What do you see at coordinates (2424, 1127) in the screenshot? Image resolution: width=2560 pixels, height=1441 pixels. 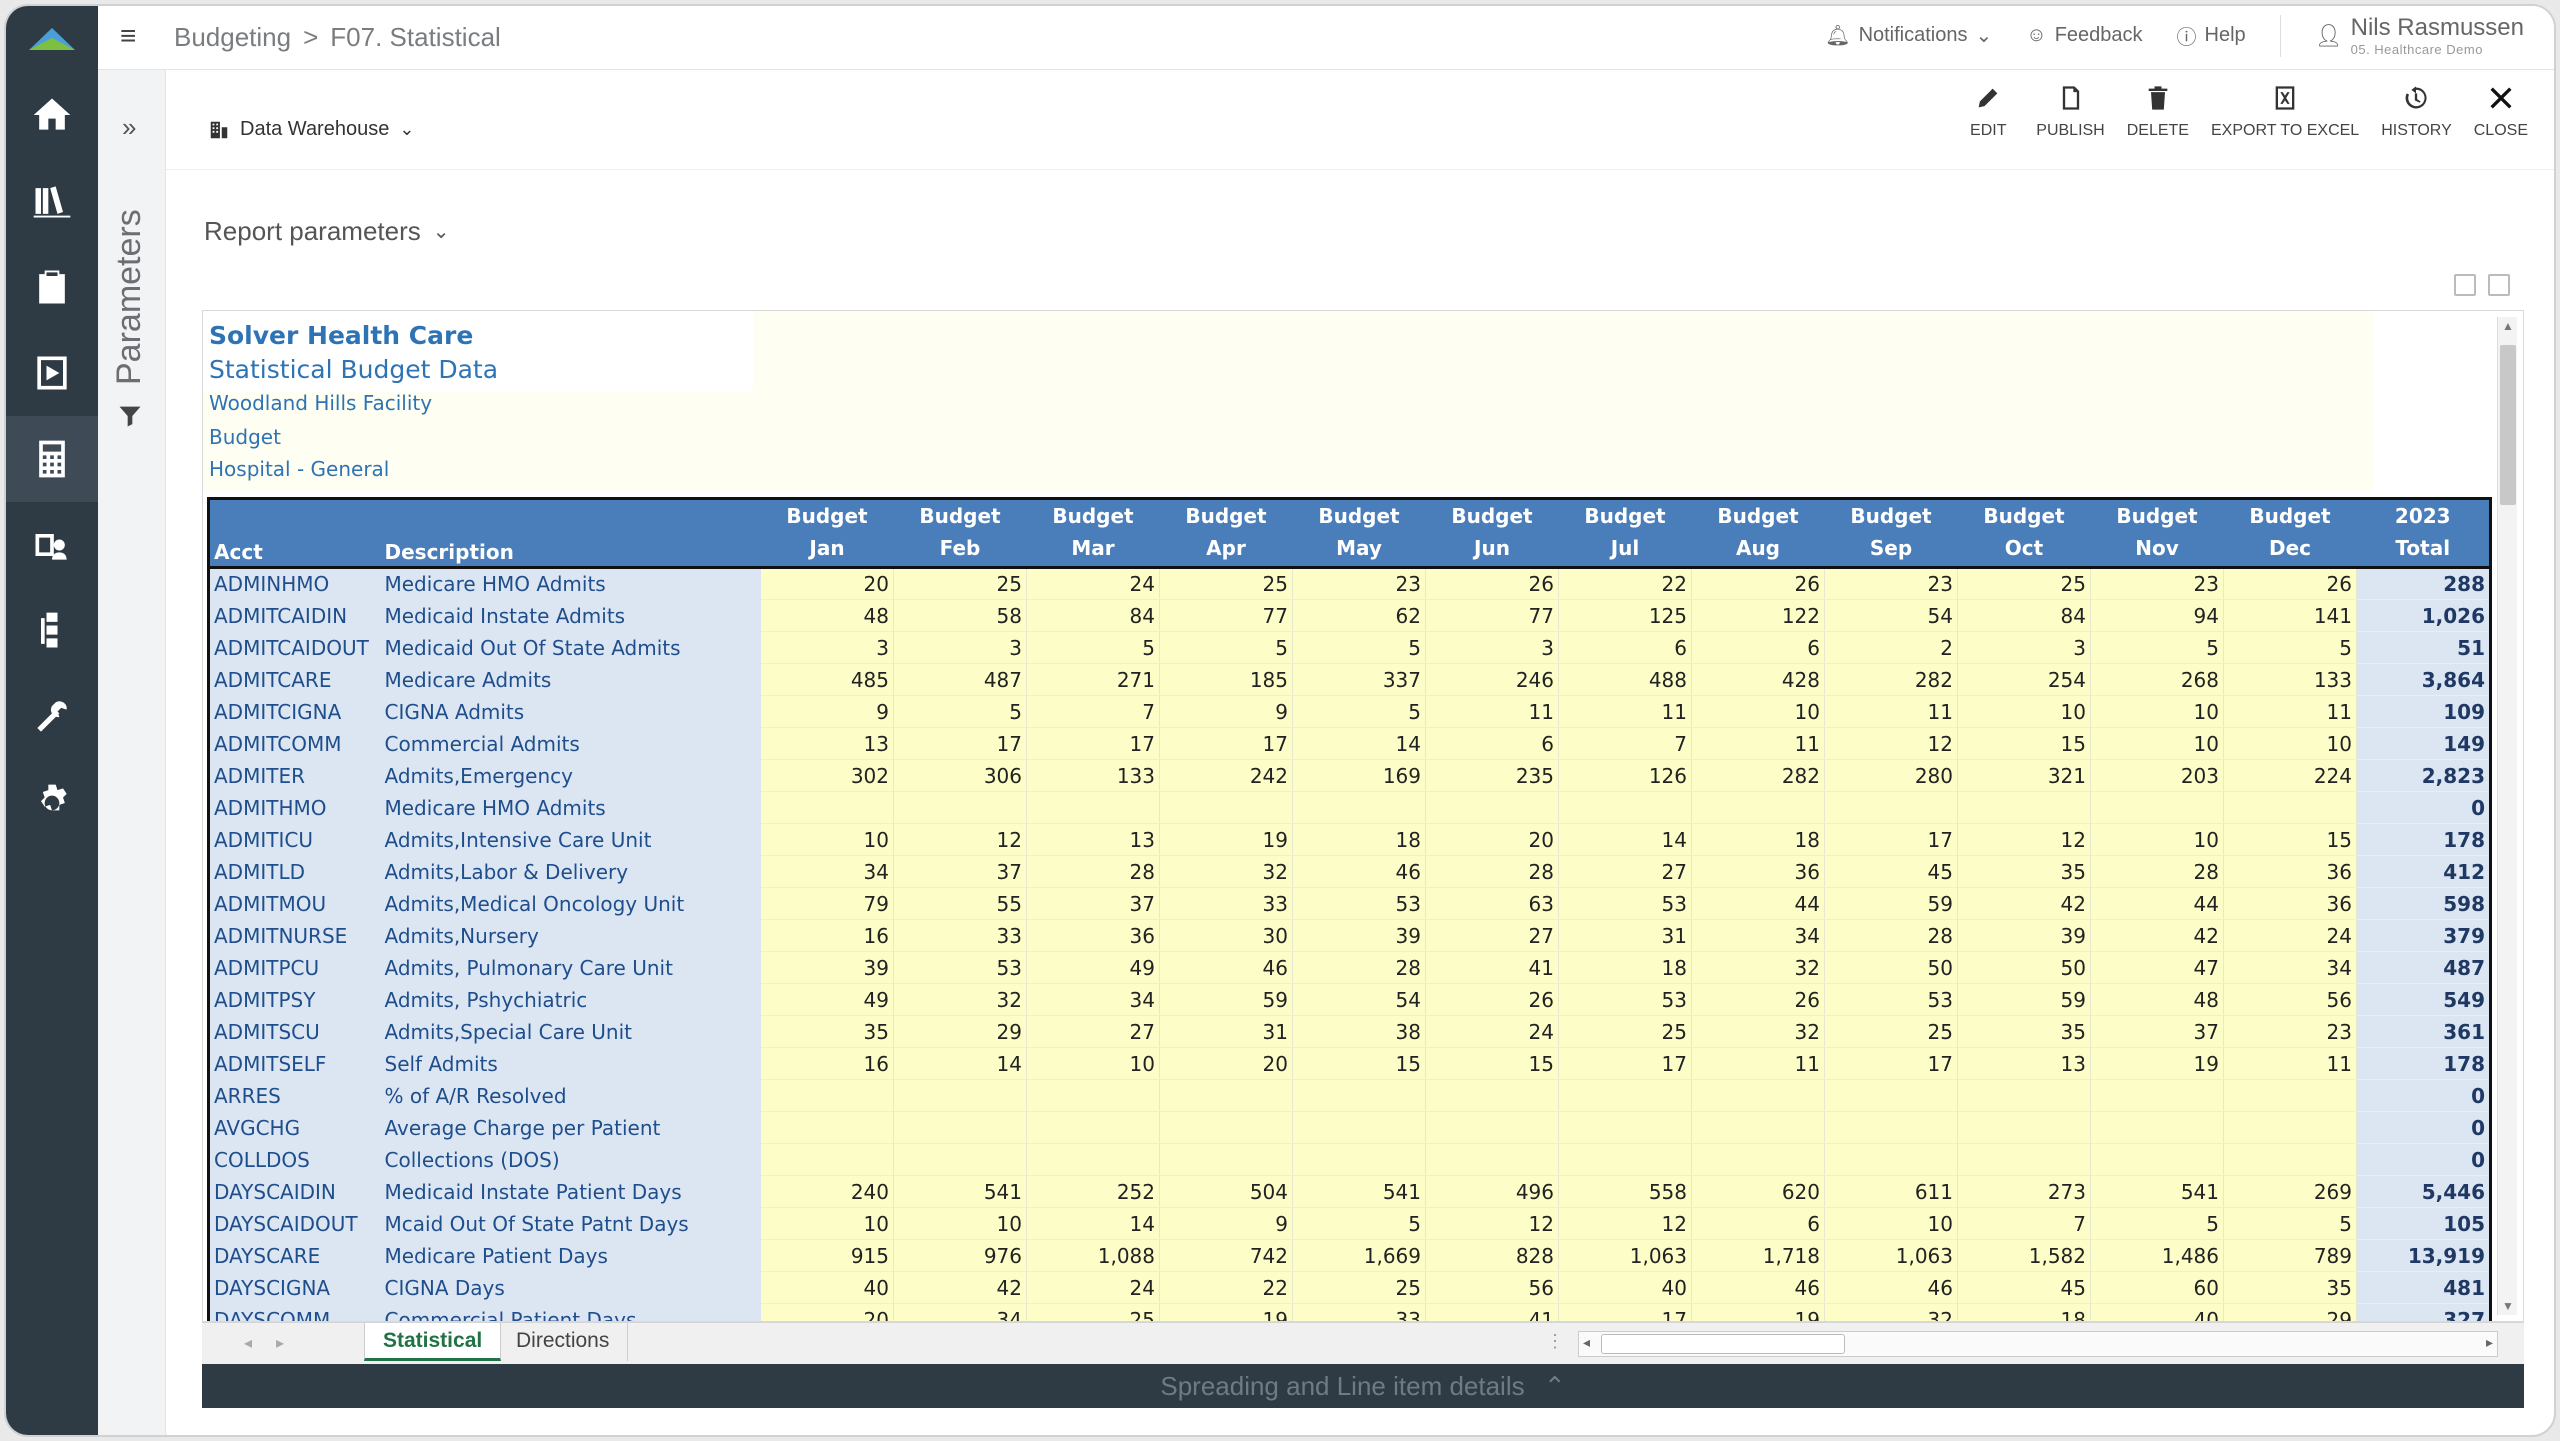 I see `cell-total: 0` at bounding box center [2424, 1127].